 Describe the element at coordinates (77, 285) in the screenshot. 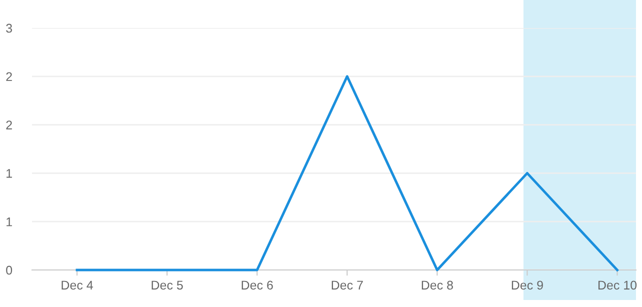

I see `x-tick-label: Dec 4` at that location.